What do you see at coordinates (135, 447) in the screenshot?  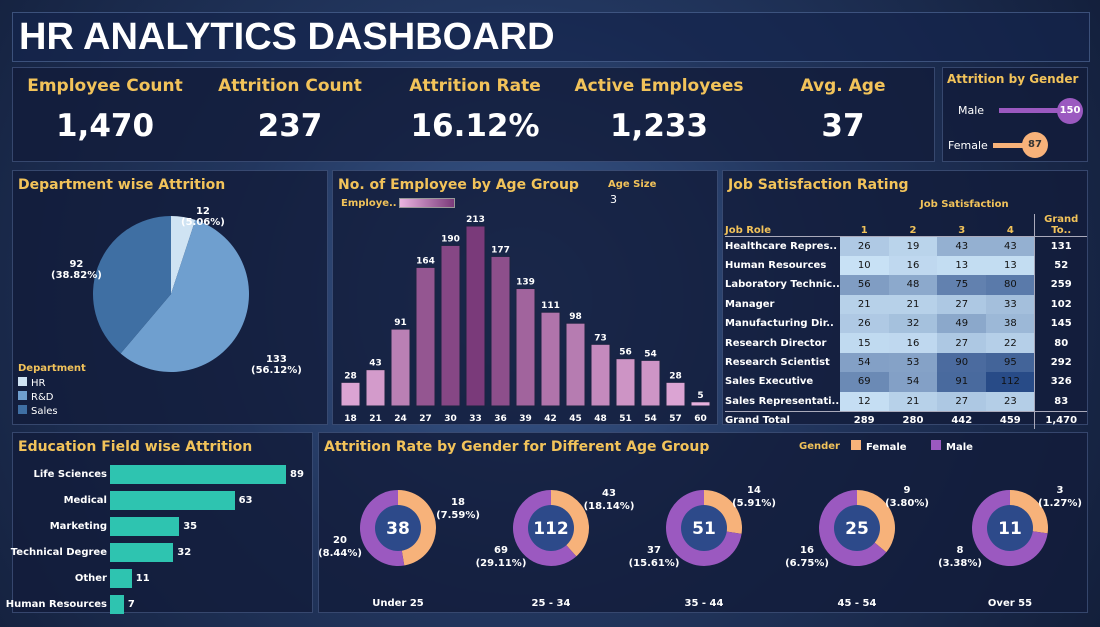 I see `education-title: Education Field wise Attrition` at bounding box center [135, 447].